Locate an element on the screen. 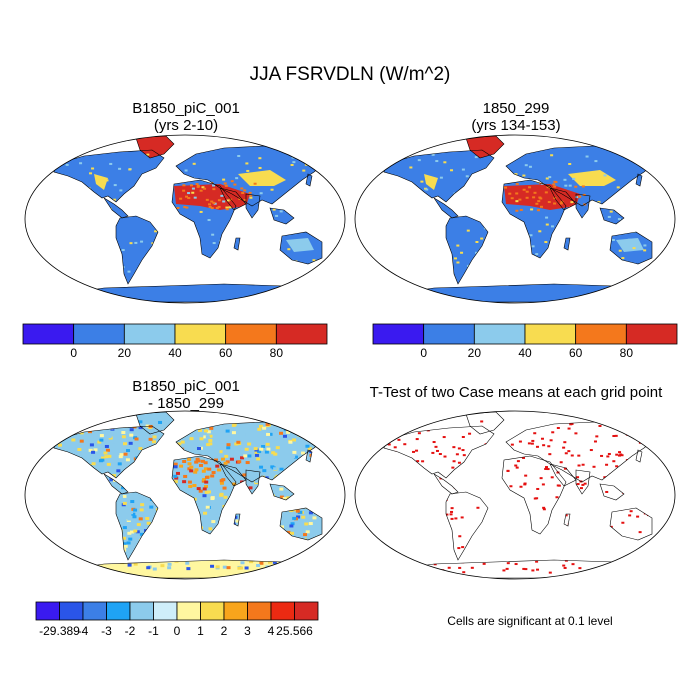 The width and height of the screenshot is (700, 700). map-panel-case1 is located at coordinates (185, 219).